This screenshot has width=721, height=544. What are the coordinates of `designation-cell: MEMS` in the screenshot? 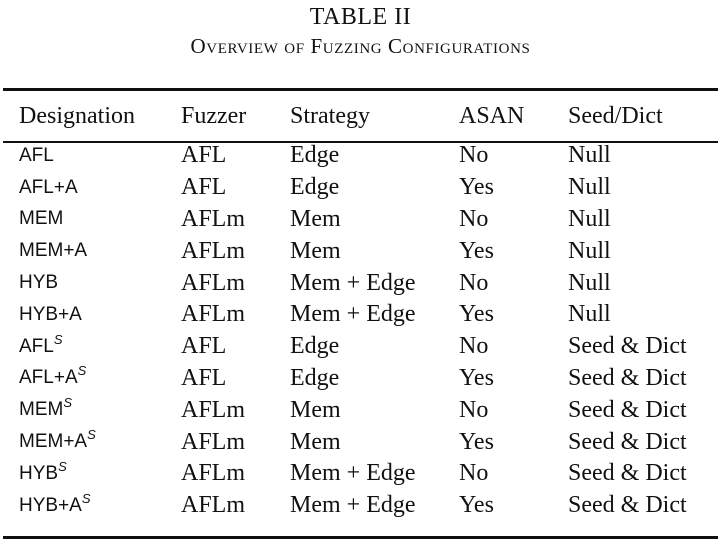 It's located at (90, 410).